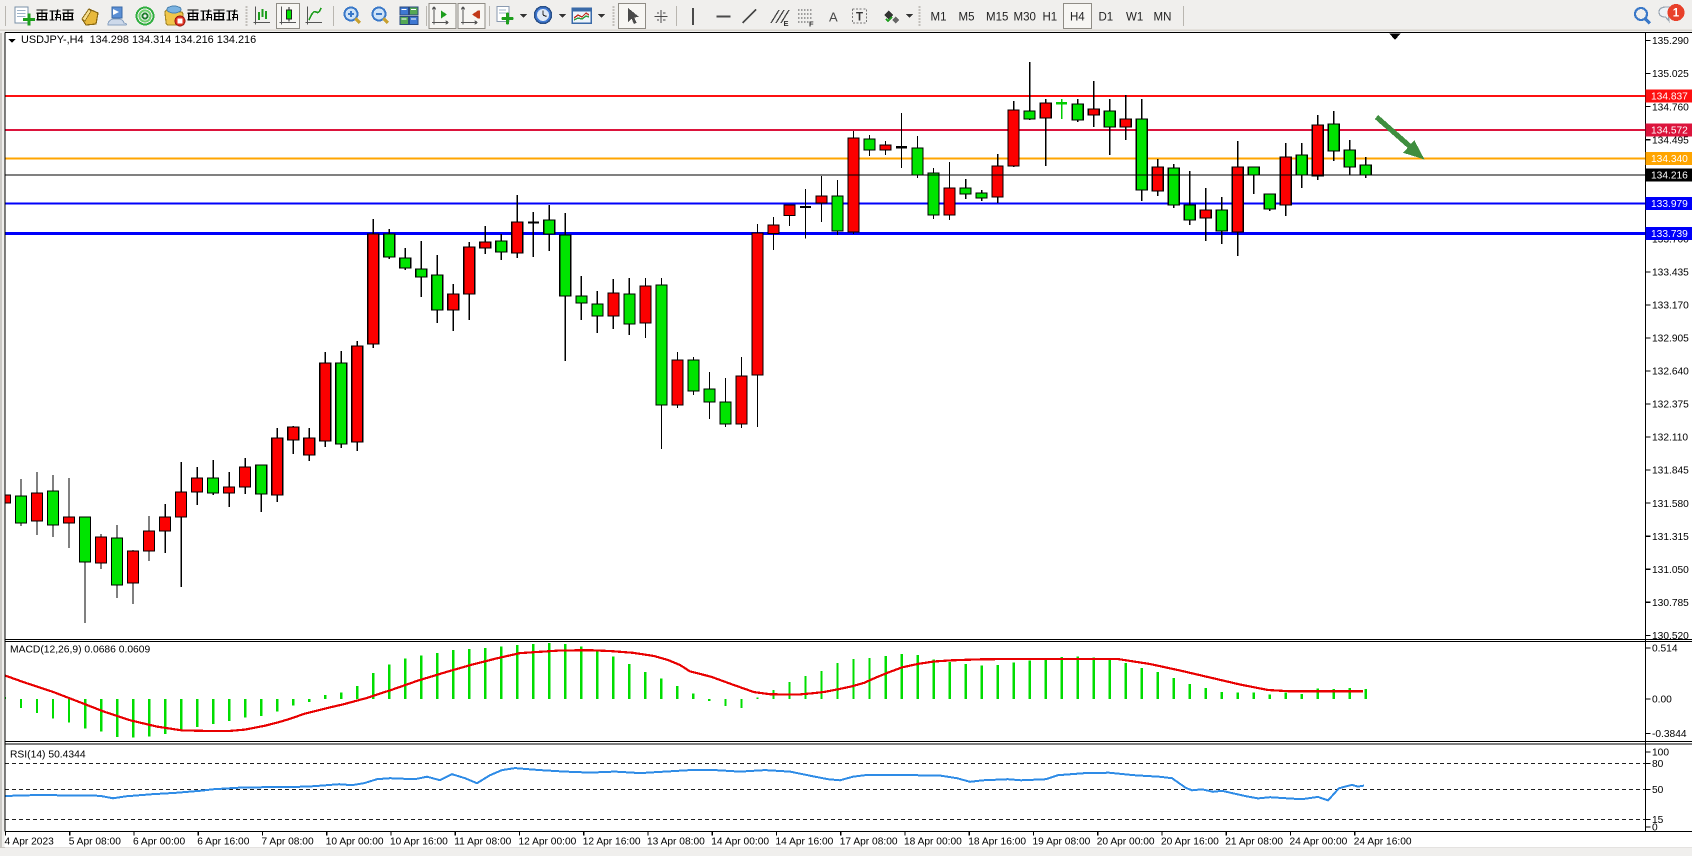 This screenshot has height=856, width=1692. Describe the element at coordinates (1669, 734) in the screenshot. I see `svg-text: -0.3844` at that location.